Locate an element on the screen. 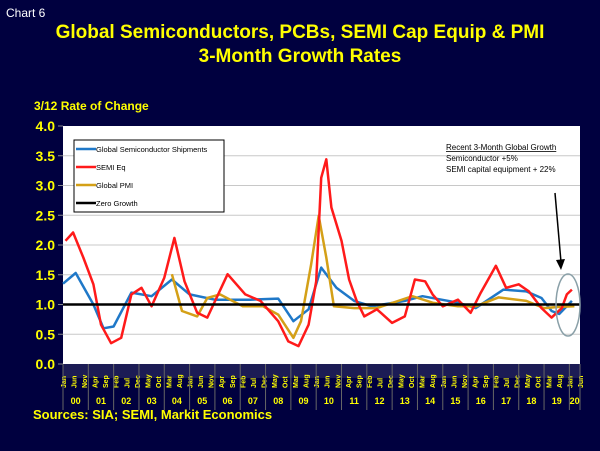 Image resolution: width=600 pixels, height=451 pixels. year-tick-label: 04 is located at coordinates (177, 401).